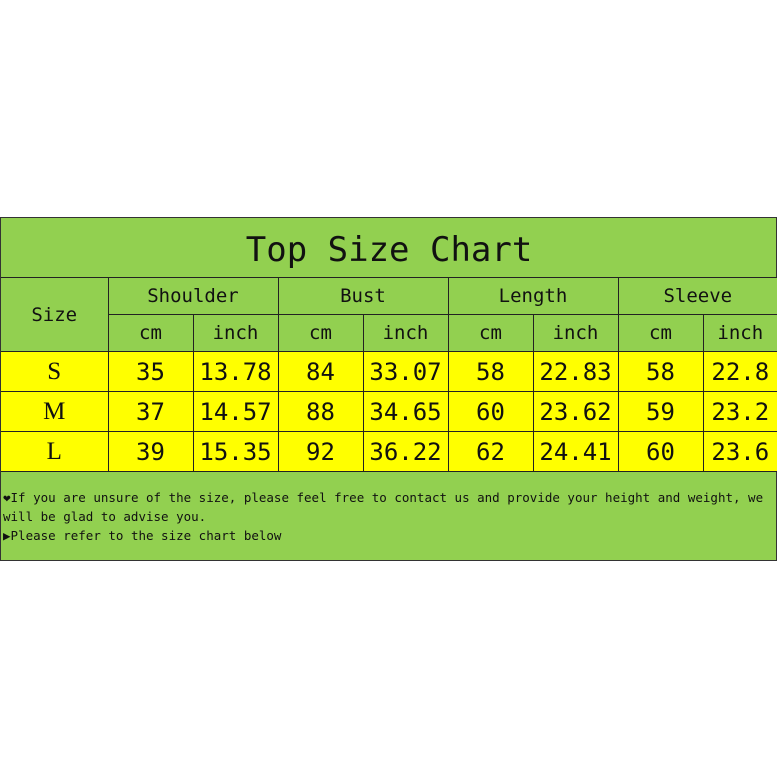  What do you see at coordinates (739, 371) in the screenshot?
I see `value-cell: 22.8` at bounding box center [739, 371].